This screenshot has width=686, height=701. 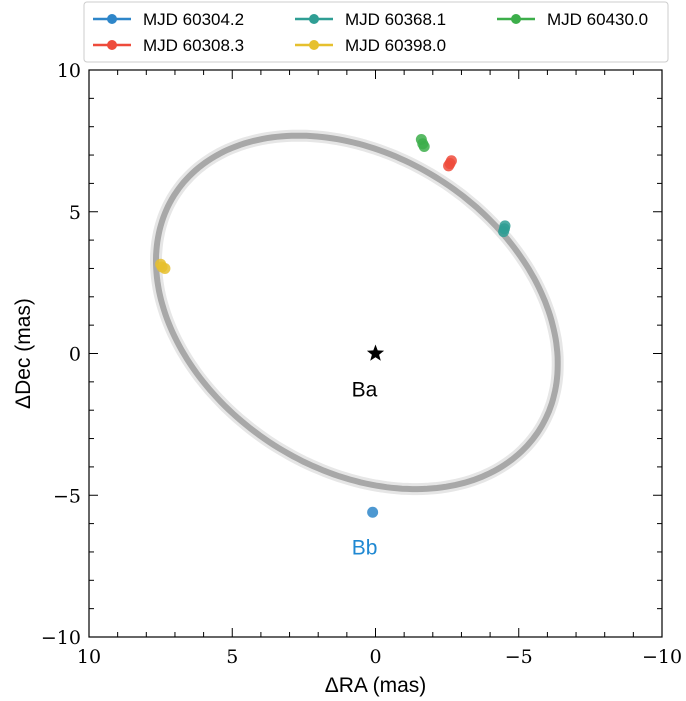 I want to click on legend-label: MJD 60398.0, so click(x=395, y=45).